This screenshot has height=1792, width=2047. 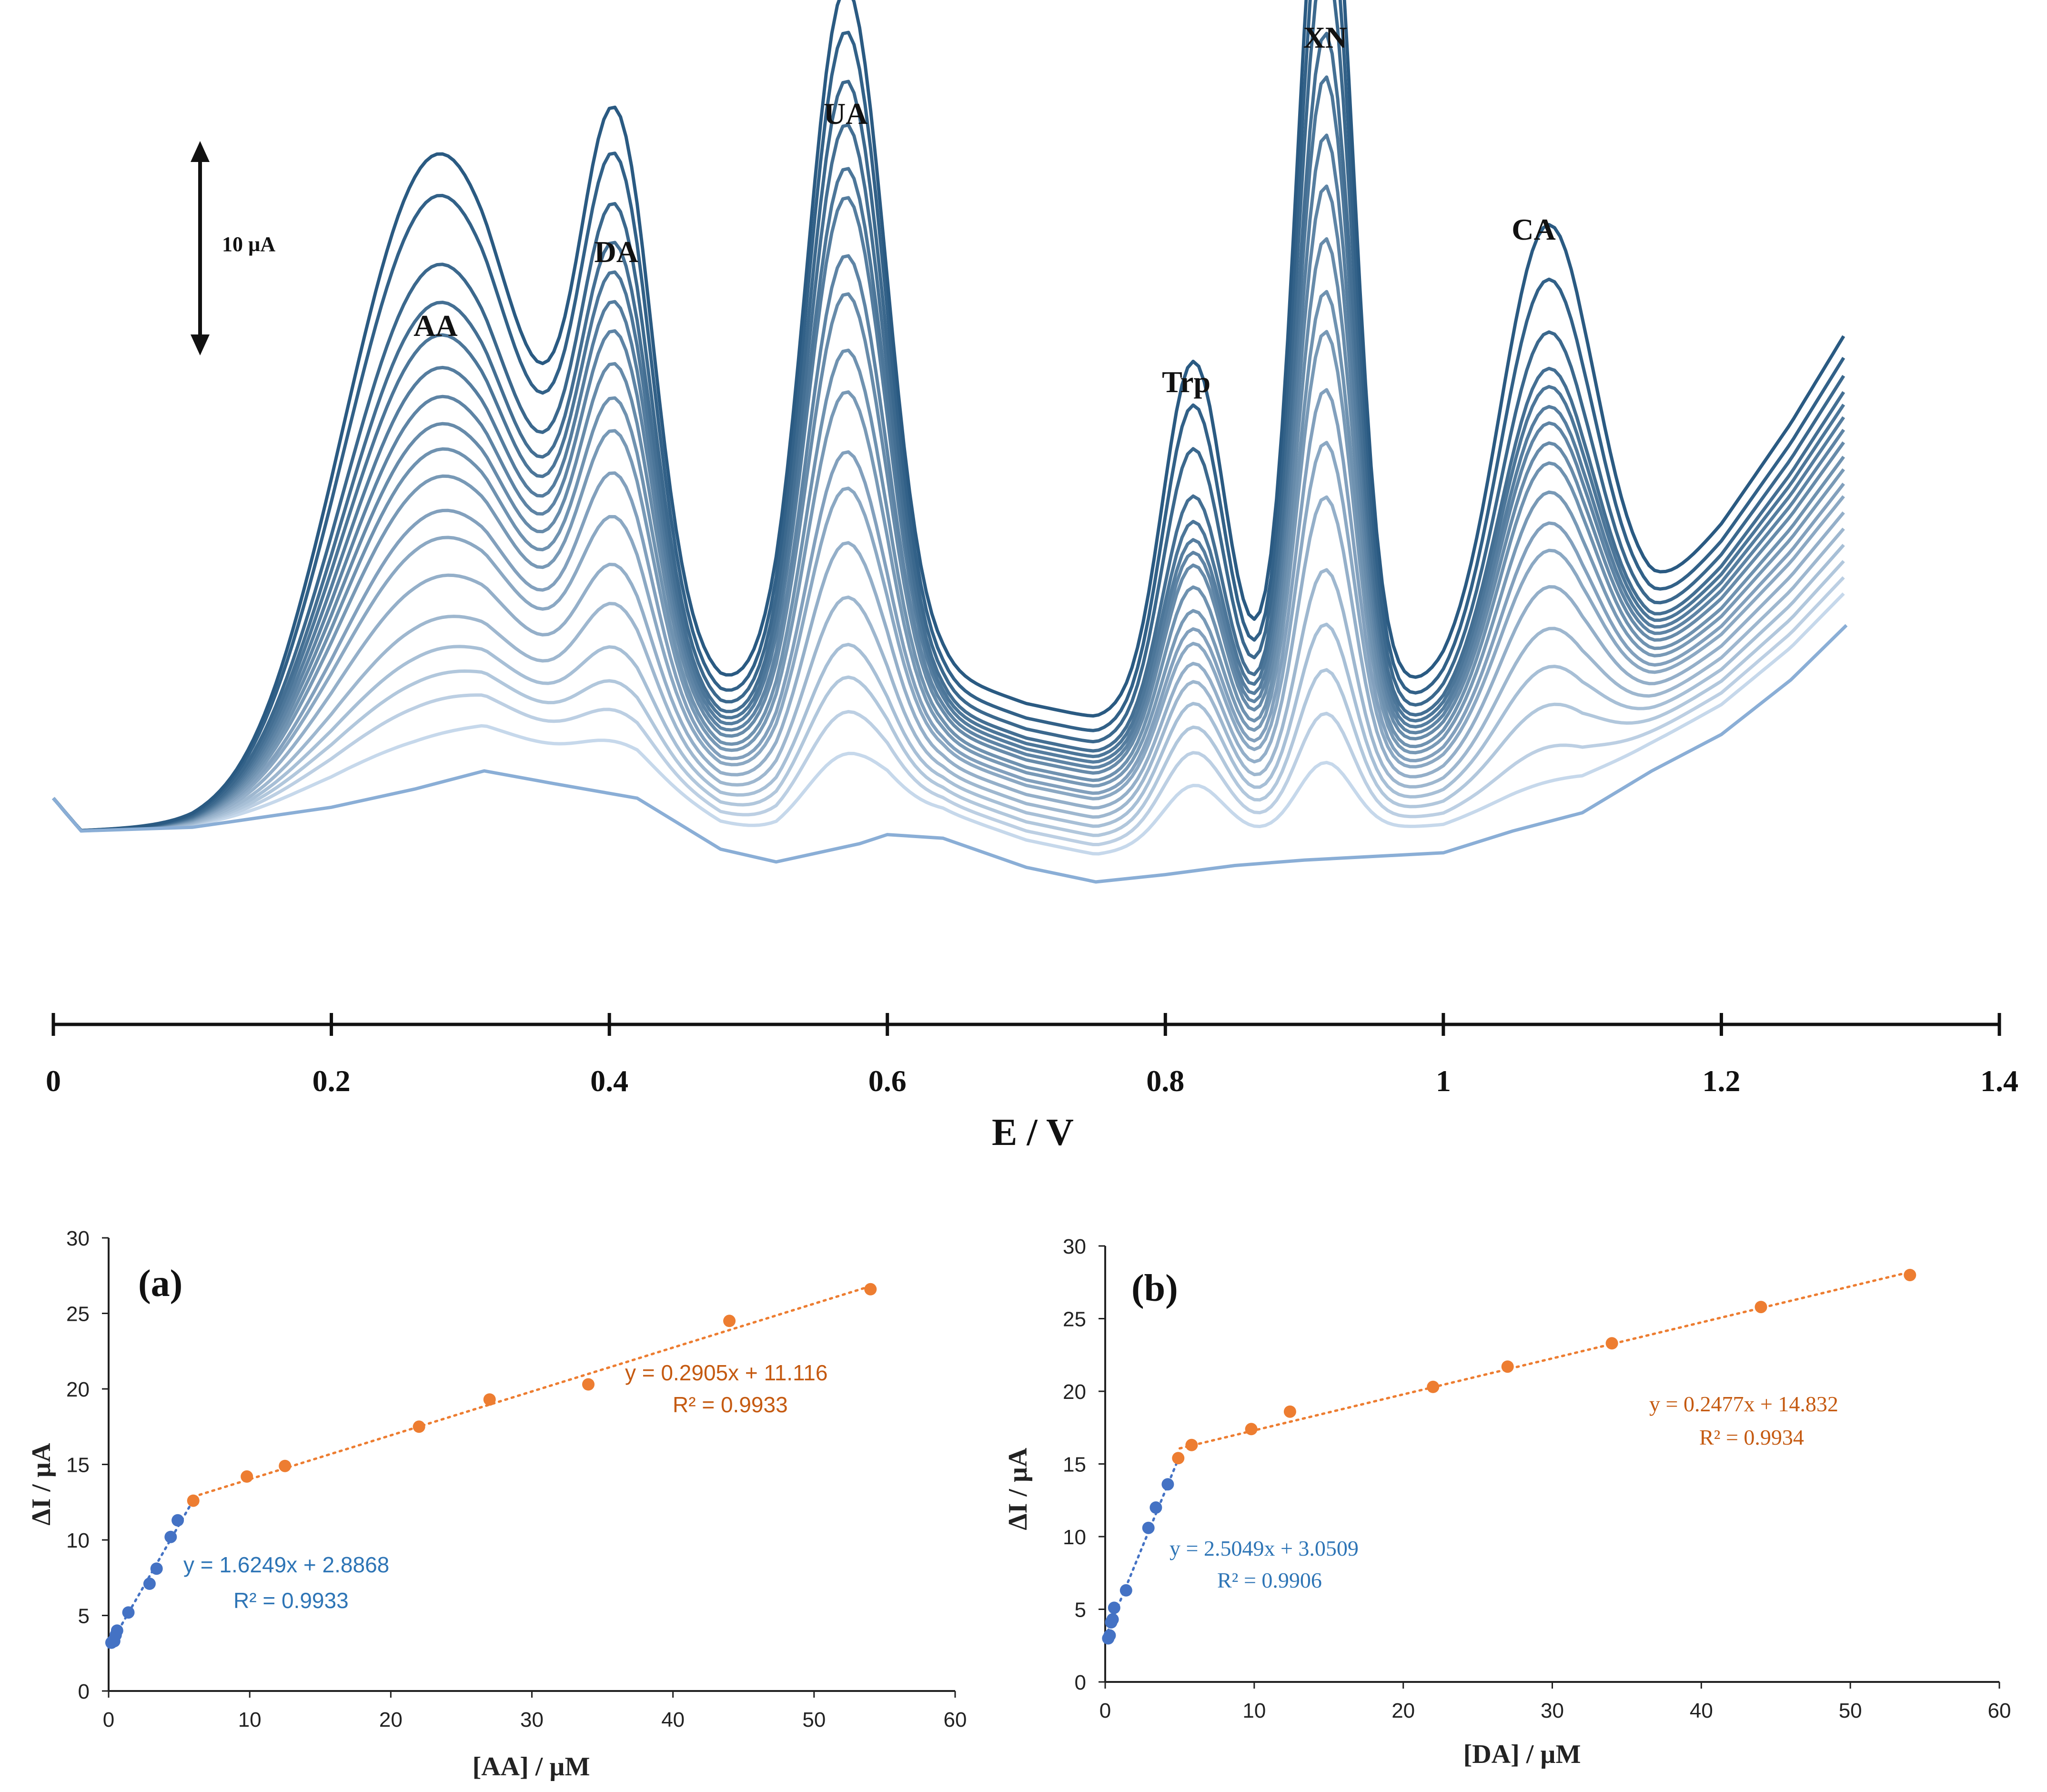 What do you see at coordinates (1074, 1392) in the screenshot?
I see `b-y-tick-label: 20` at bounding box center [1074, 1392].